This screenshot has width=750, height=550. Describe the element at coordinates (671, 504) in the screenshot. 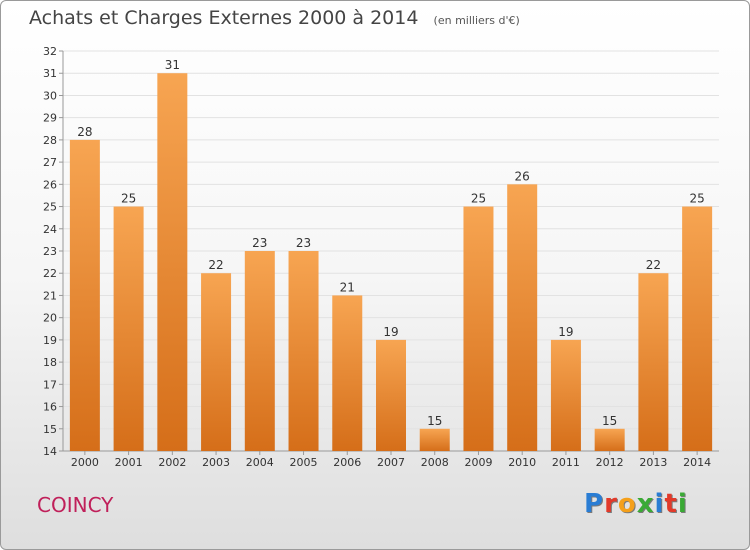

I see `logo-letter: t` at that location.